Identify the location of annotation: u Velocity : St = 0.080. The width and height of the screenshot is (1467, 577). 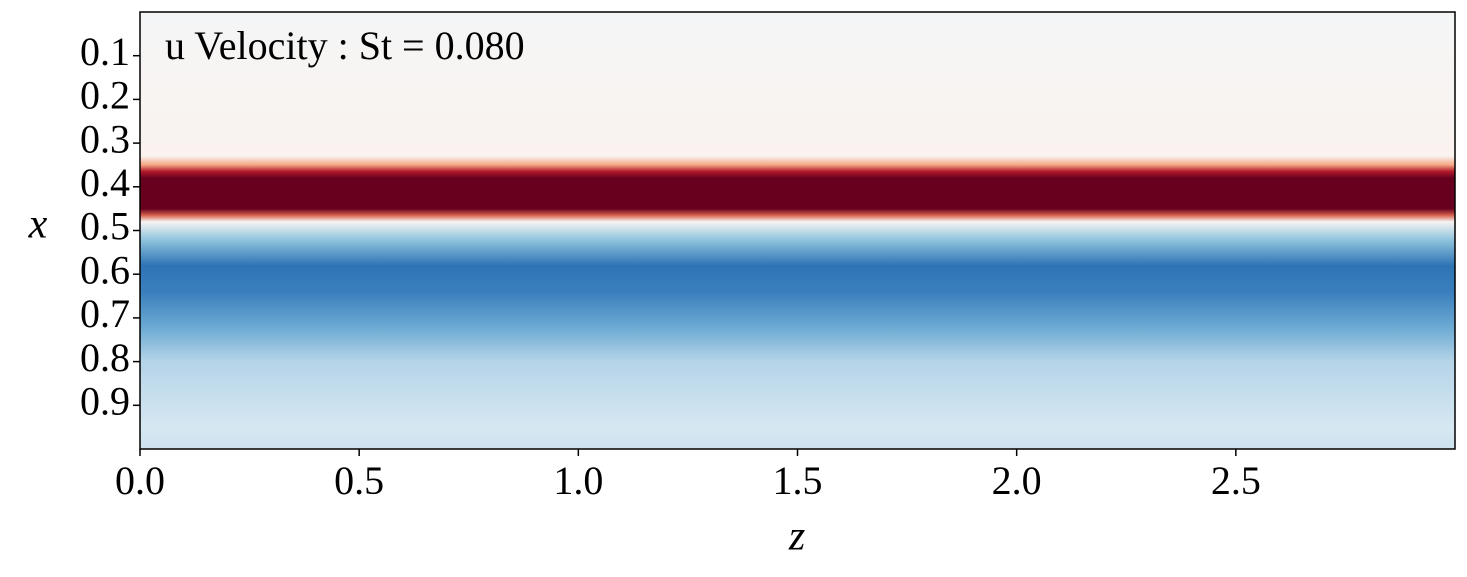
(345, 45).